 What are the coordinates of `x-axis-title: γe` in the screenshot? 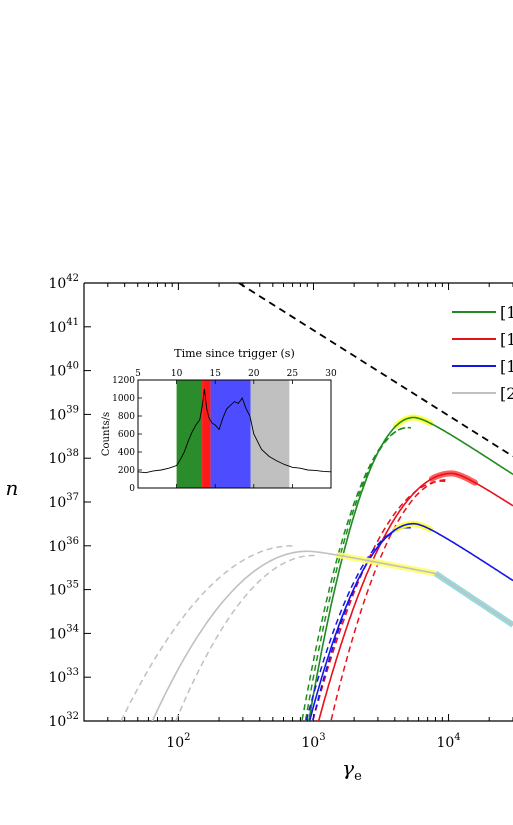 It's located at (352, 770).